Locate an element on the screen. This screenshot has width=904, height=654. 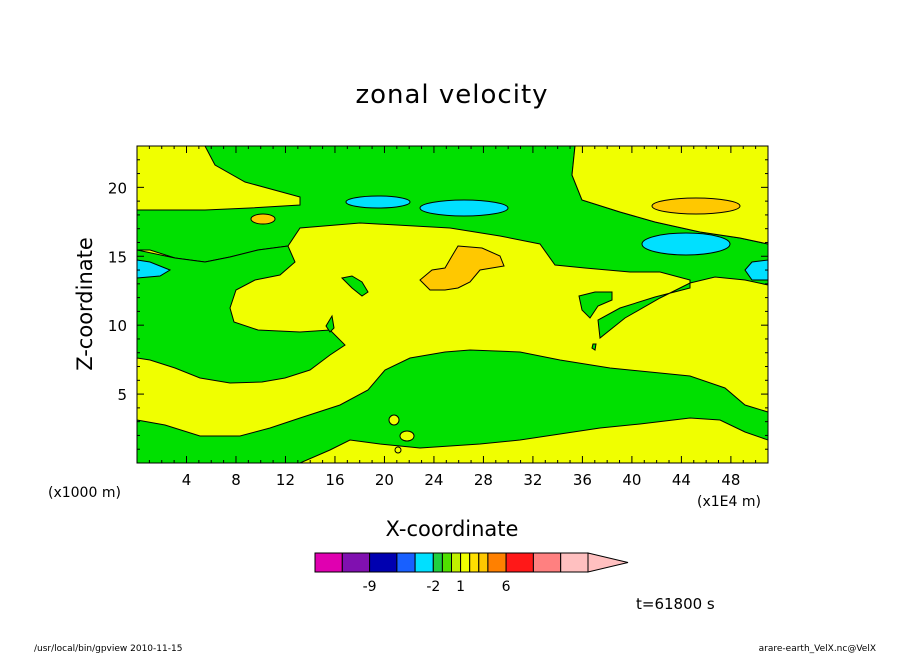
x-tick-label: 4 is located at coordinates (187, 480).